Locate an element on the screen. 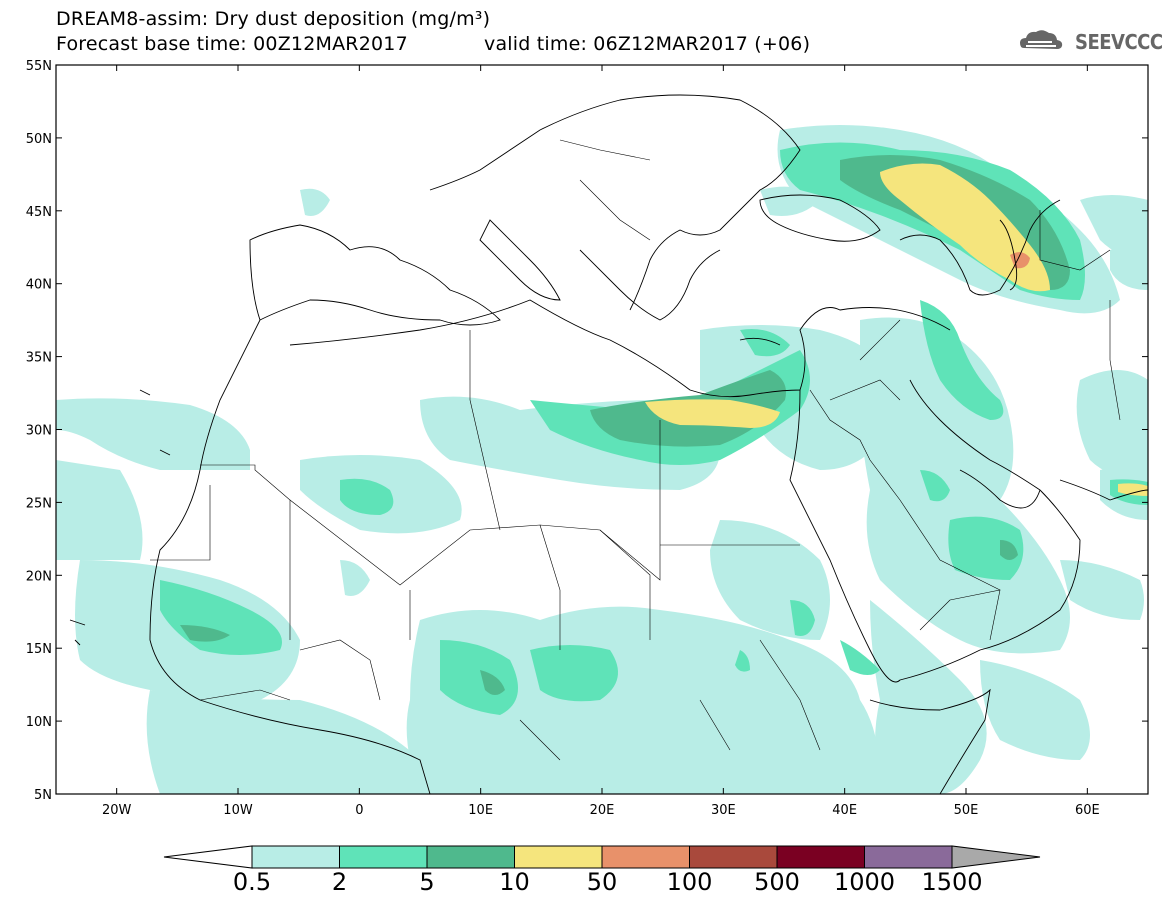 This screenshot has height=907, width=1165. colorbar-high-extend is located at coordinates (996, 857).